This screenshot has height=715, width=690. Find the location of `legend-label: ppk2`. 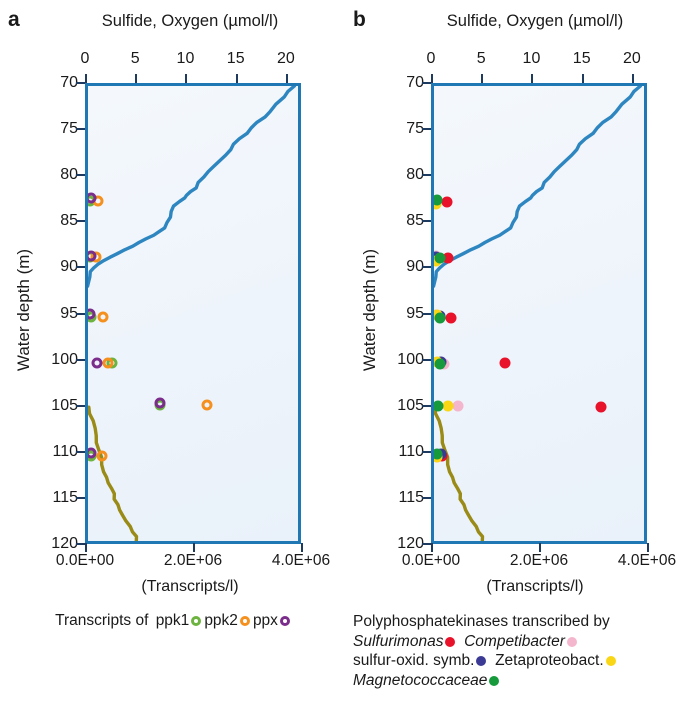

legend-label: ppk2 is located at coordinates (221, 620).